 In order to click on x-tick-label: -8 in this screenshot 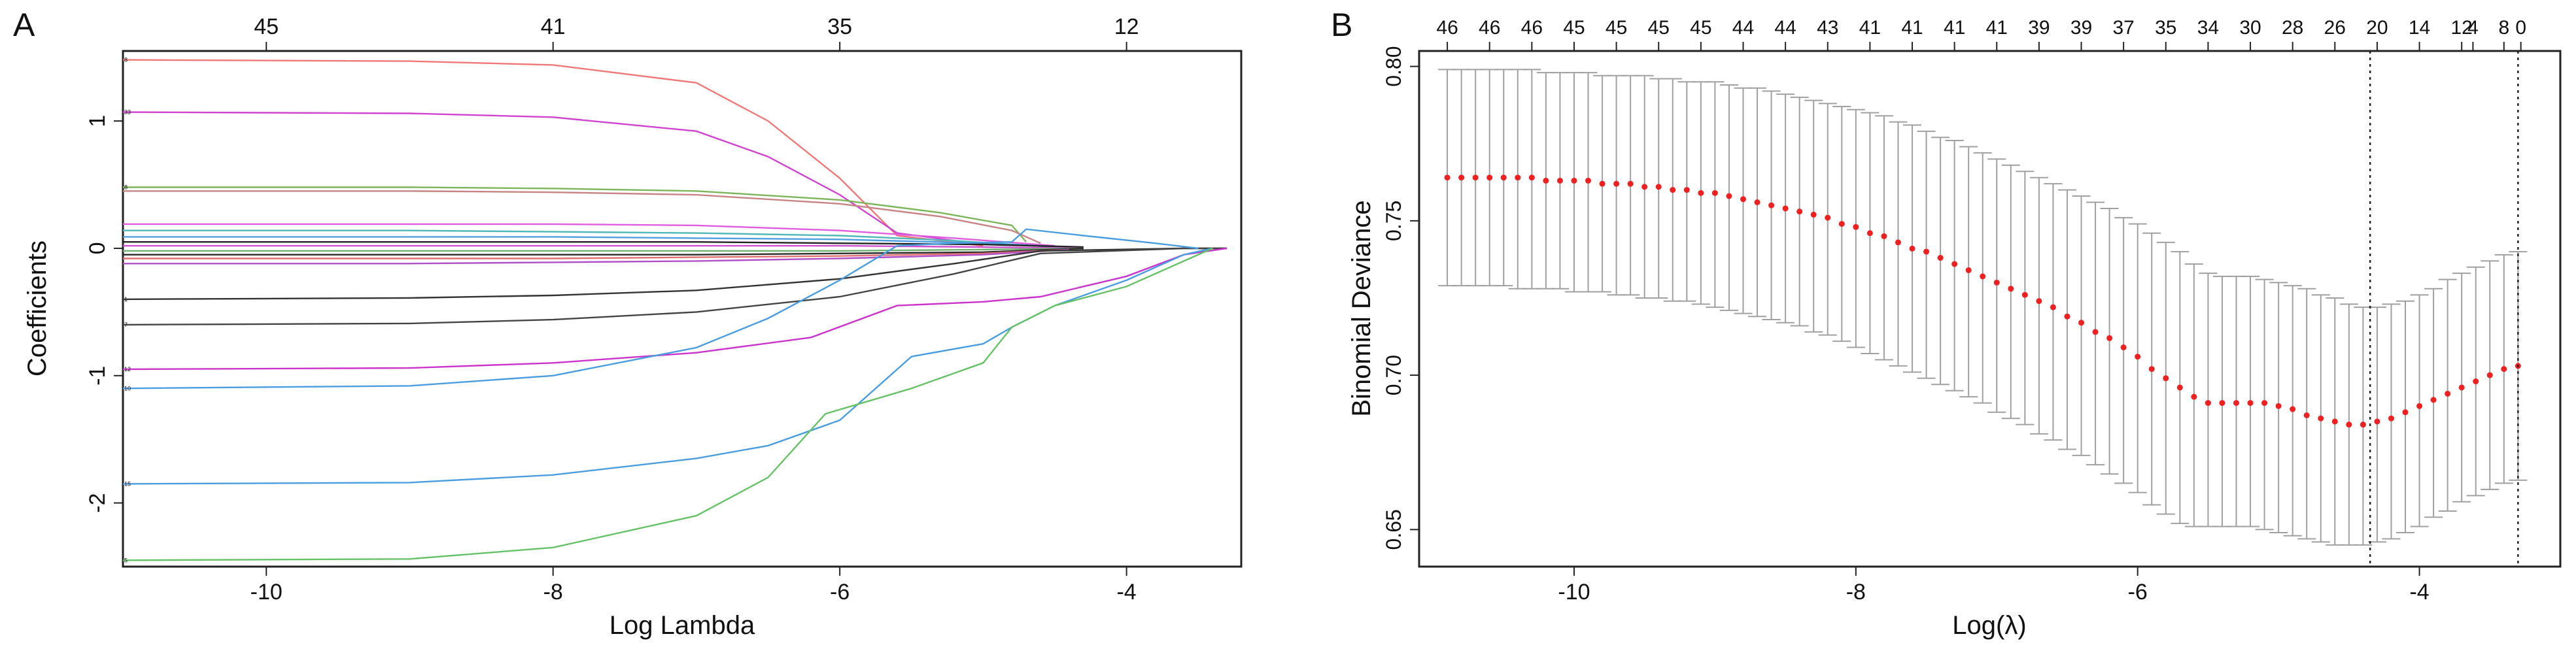, I will do `click(553, 592)`.